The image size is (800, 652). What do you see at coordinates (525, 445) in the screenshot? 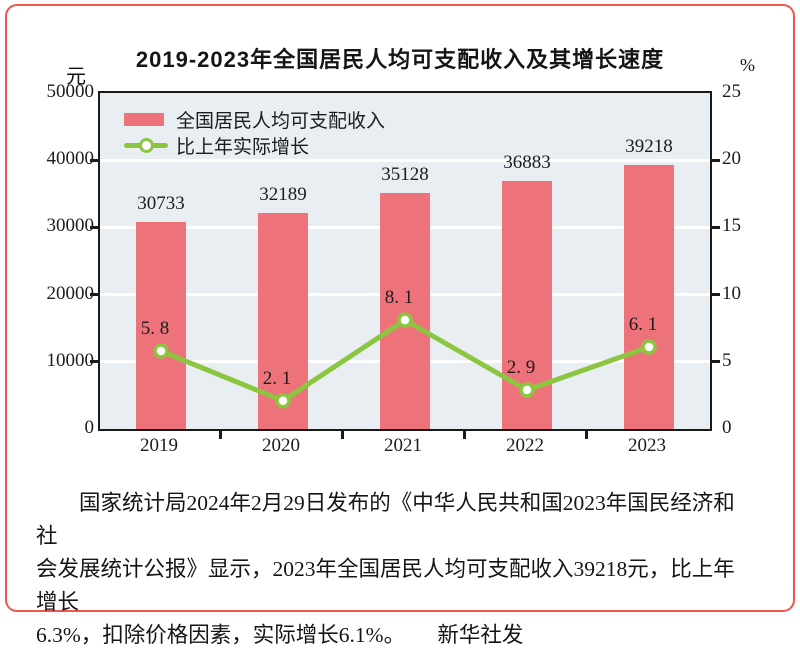
I see `x-axis-label: 2022` at bounding box center [525, 445].